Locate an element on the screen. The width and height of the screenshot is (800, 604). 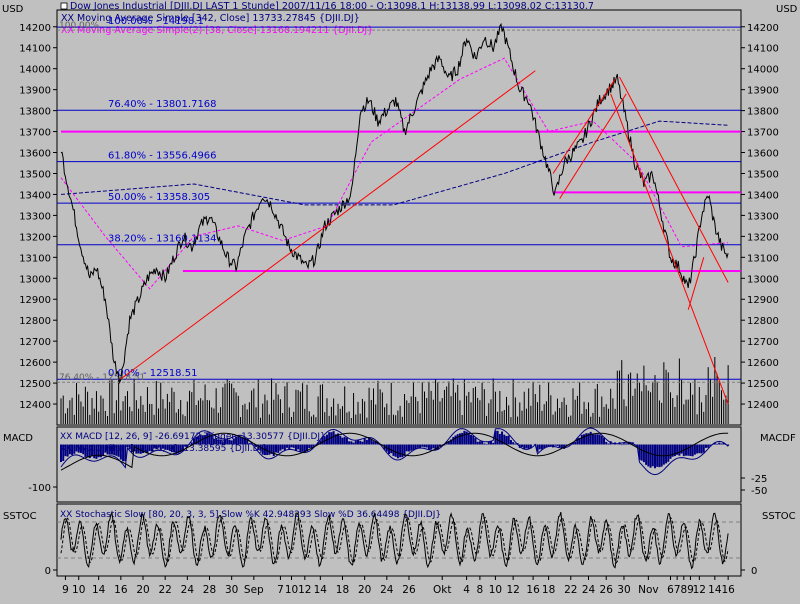
y-tick-label-right: 12400 is located at coordinates (763, 405).